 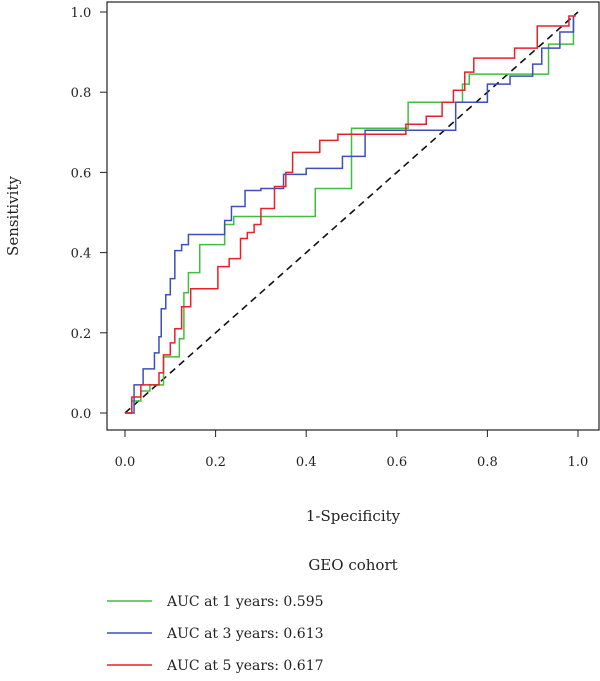 What do you see at coordinates (245, 634) in the screenshot?
I see `legend-label-2: AUC at 3 years: 0.613` at bounding box center [245, 634].